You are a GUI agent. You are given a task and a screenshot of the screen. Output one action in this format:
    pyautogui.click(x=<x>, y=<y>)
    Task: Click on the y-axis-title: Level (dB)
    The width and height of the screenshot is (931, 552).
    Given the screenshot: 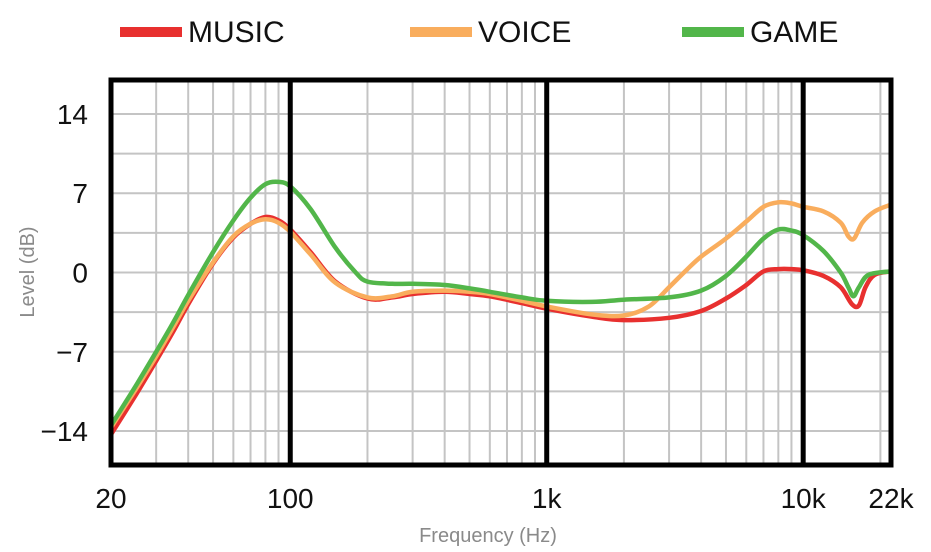 What is the action you would take?
    pyautogui.click(x=28, y=271)
    